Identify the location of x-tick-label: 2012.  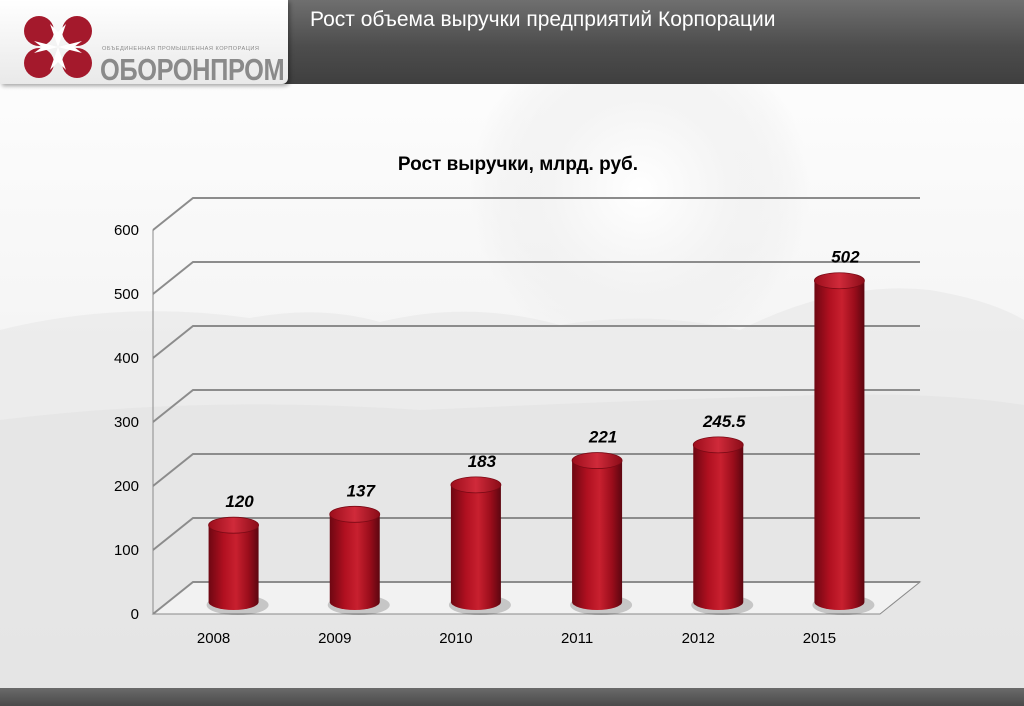
(698, 638).